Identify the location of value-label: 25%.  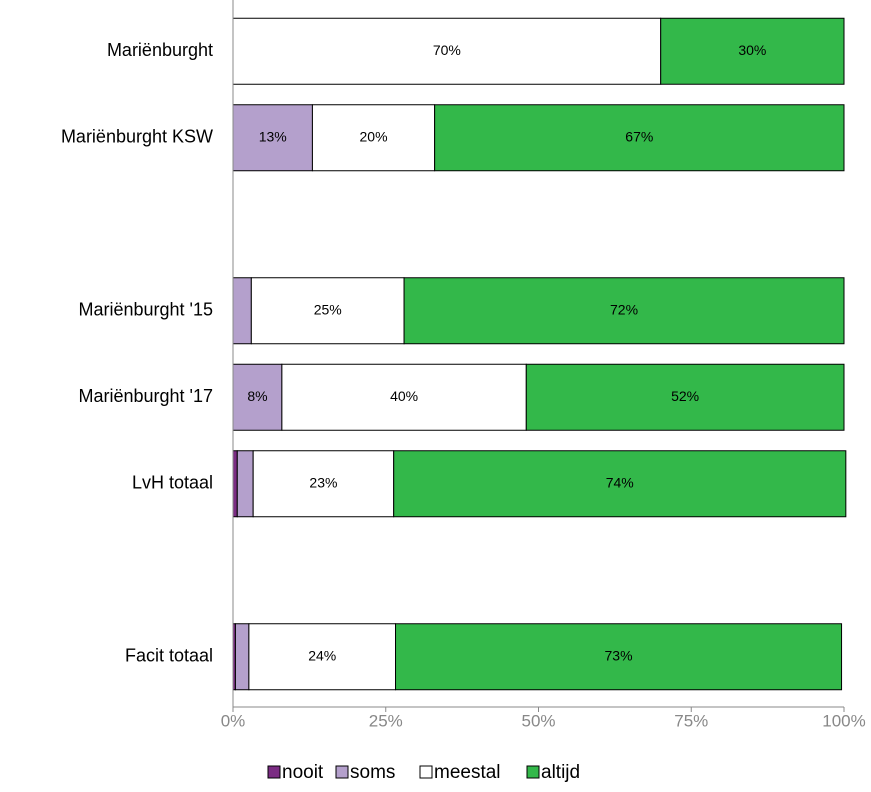
(328, 309).